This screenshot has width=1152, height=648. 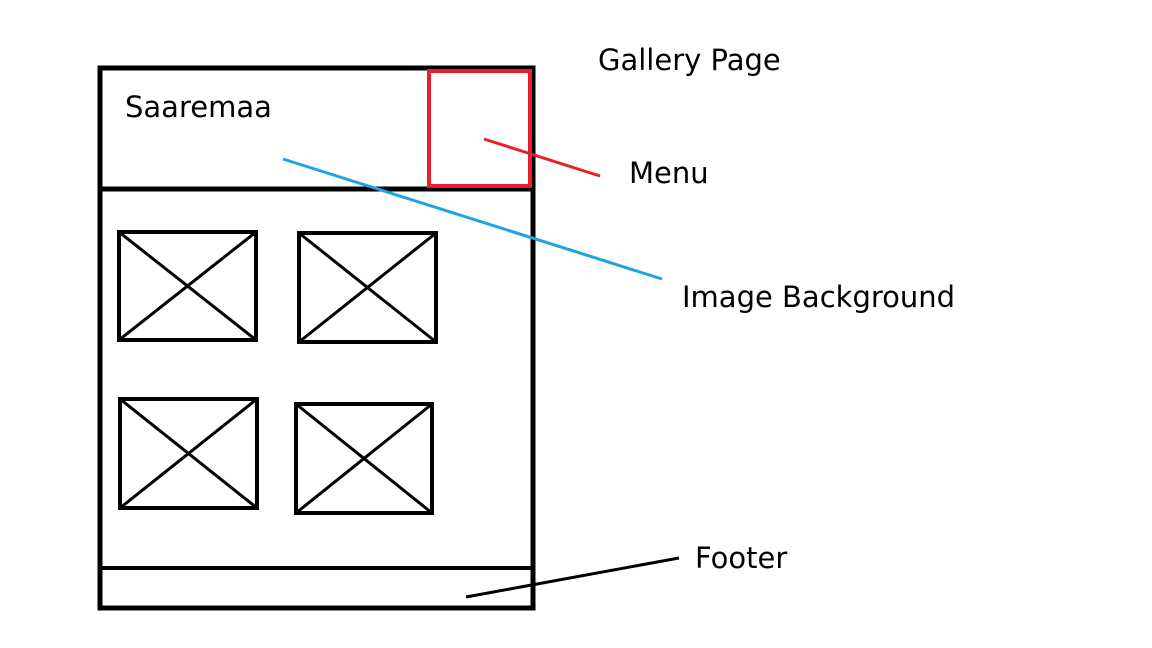 What do you see at coordinates (741, 558) in the screenshot?
I see `footer-annotation-label: Footer` at bounding box center [741, 558].